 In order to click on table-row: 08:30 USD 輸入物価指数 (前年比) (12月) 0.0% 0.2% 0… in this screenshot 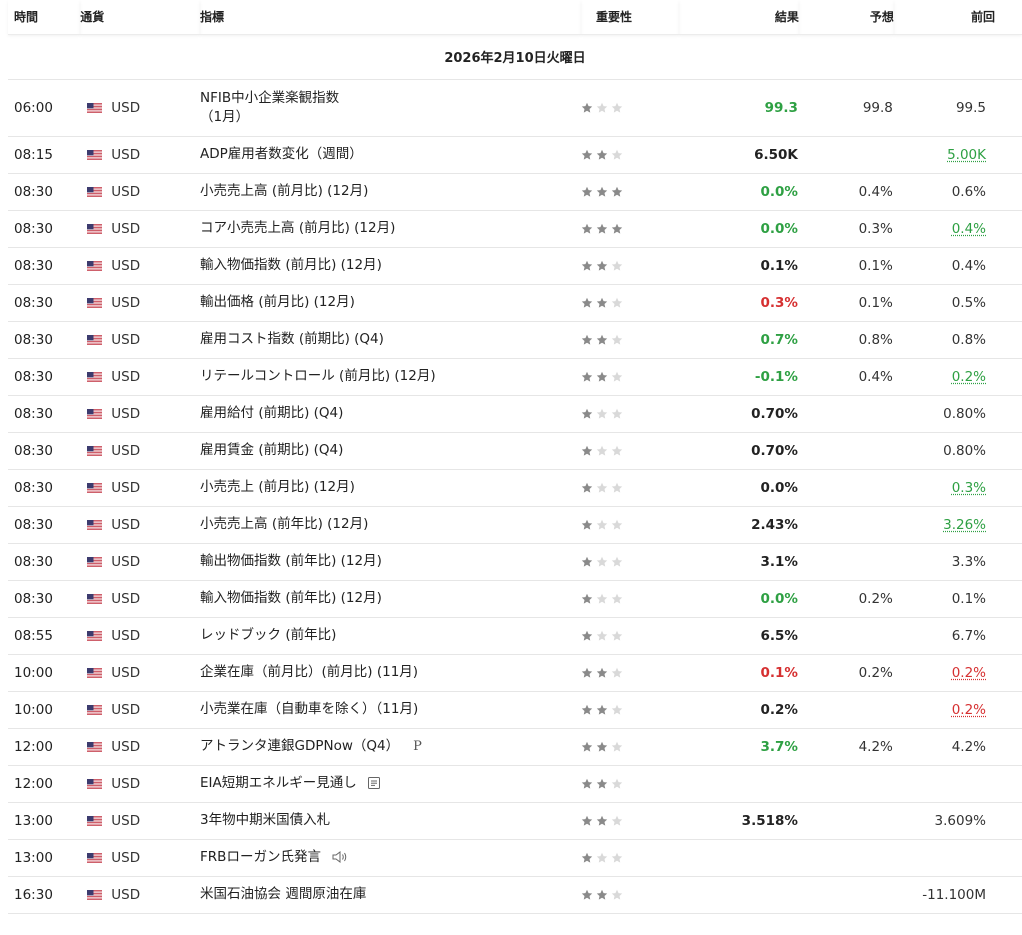, I will do `click(515, 599)`.